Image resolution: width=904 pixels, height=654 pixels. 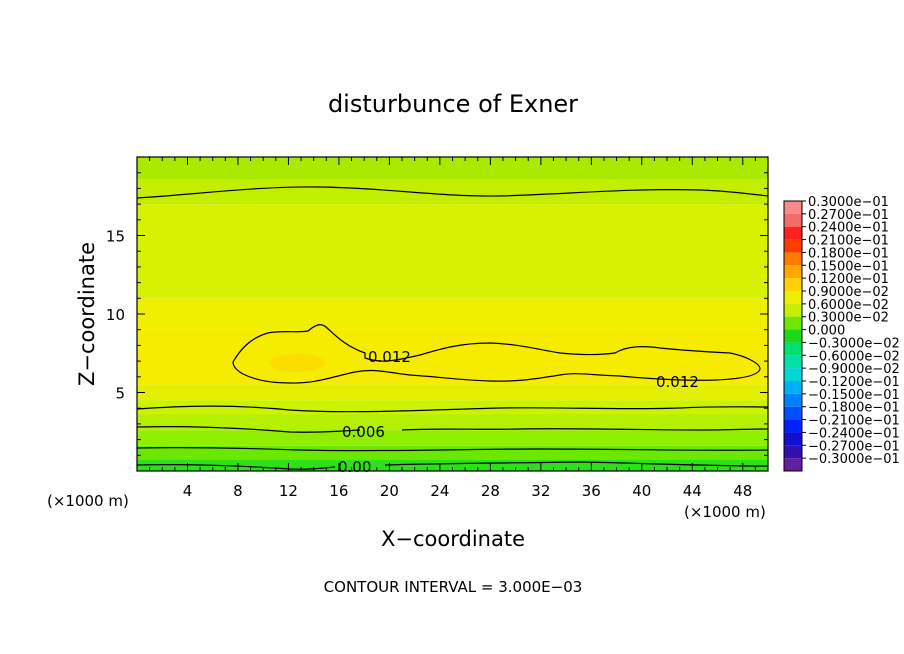 I want to click on colorbar-label: 0.2700e−01, so click(x=848, y=215).